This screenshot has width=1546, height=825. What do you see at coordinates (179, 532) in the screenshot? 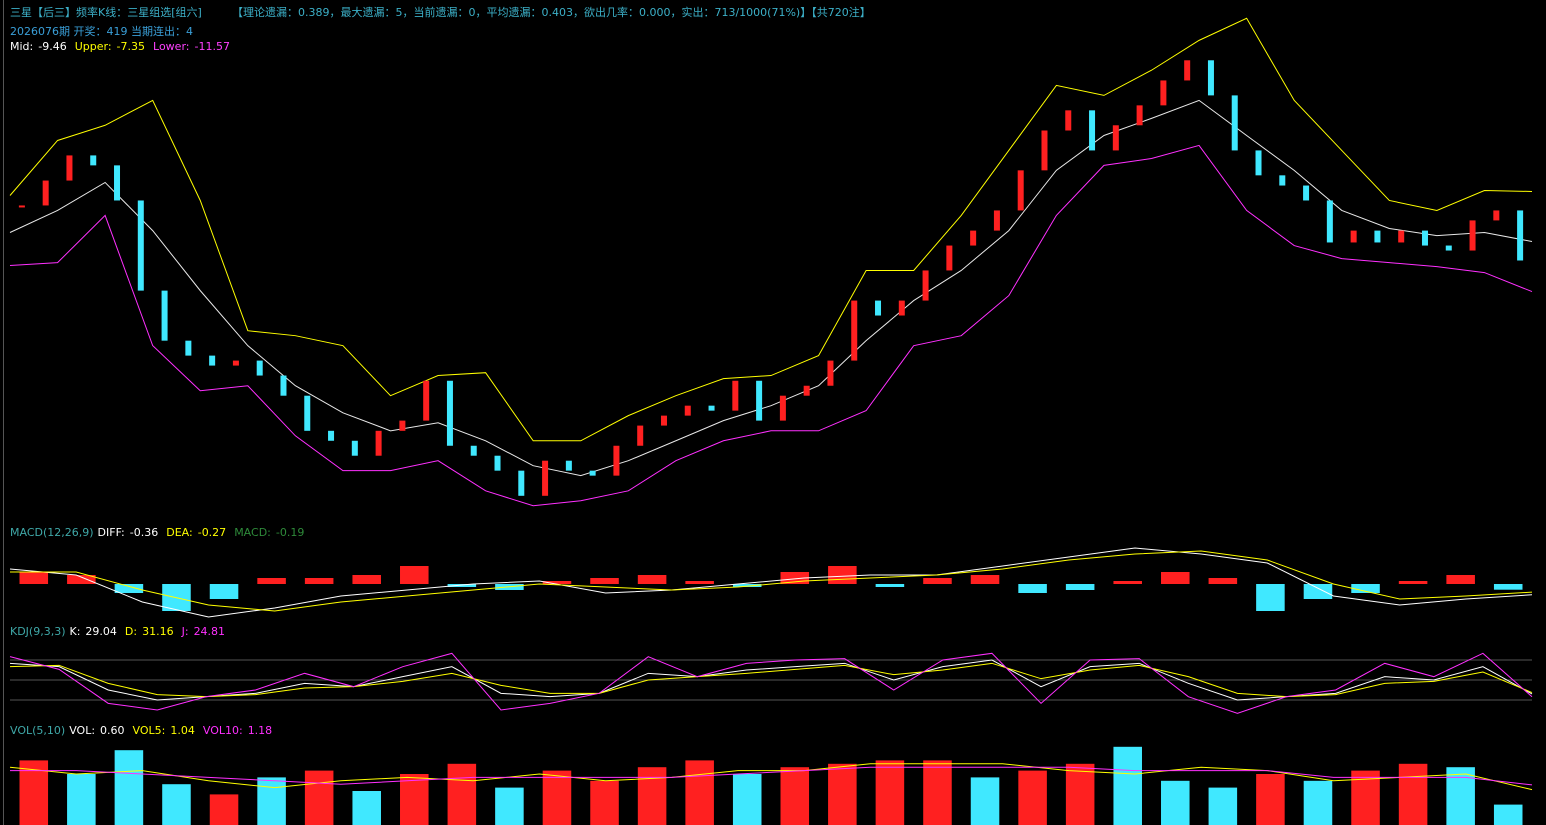
I see `readout-name: DEA:` at bounding box center [179, 532].